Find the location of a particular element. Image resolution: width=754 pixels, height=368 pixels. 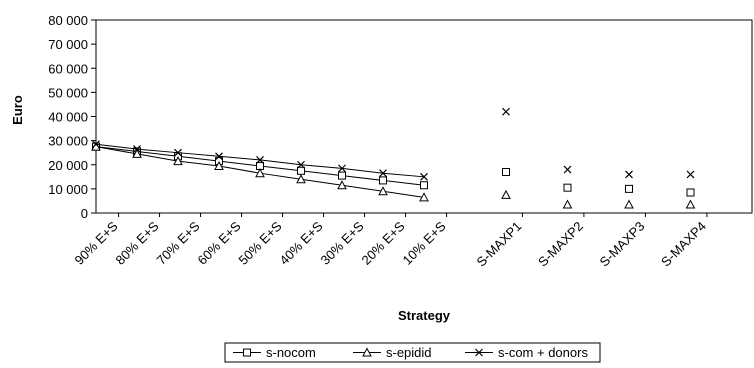

x-tick-label: S-MAXP1 is located at coordinates (499, 244).